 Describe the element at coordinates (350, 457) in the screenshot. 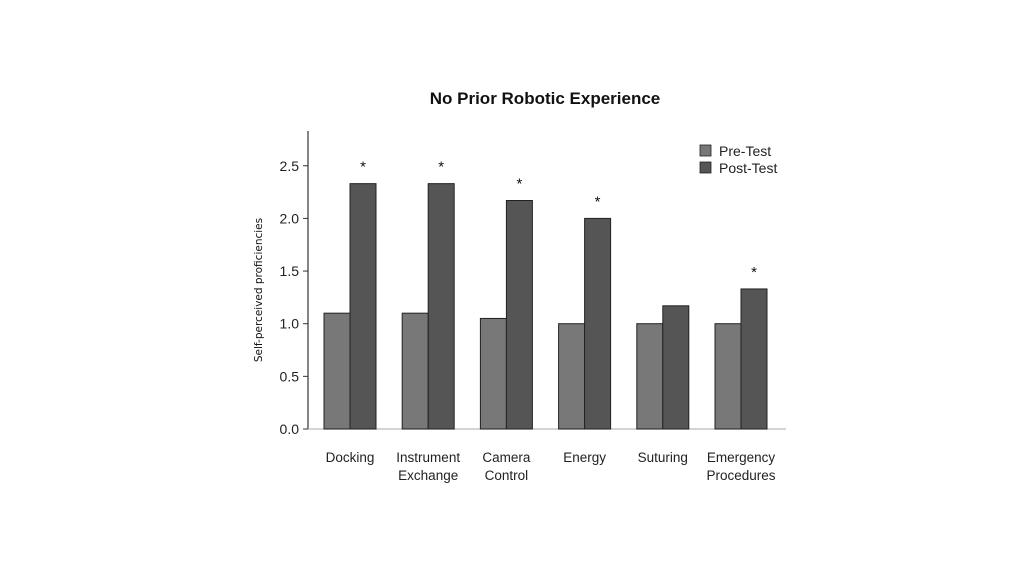

I see `x-category-label: Docking` at that location.